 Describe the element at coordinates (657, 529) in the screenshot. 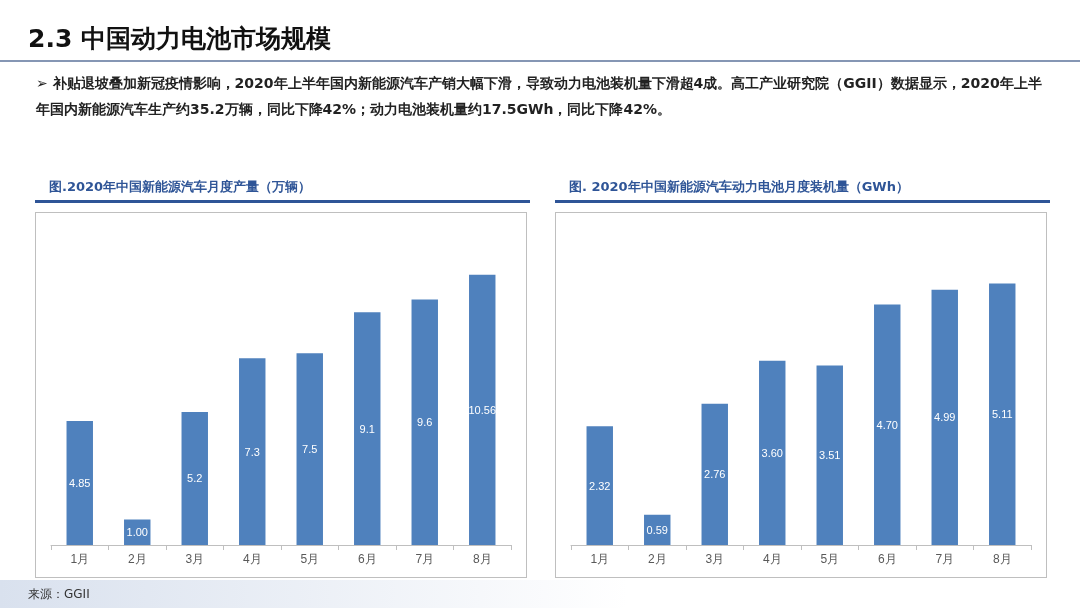

I see `data-label: 0.59` at that location.